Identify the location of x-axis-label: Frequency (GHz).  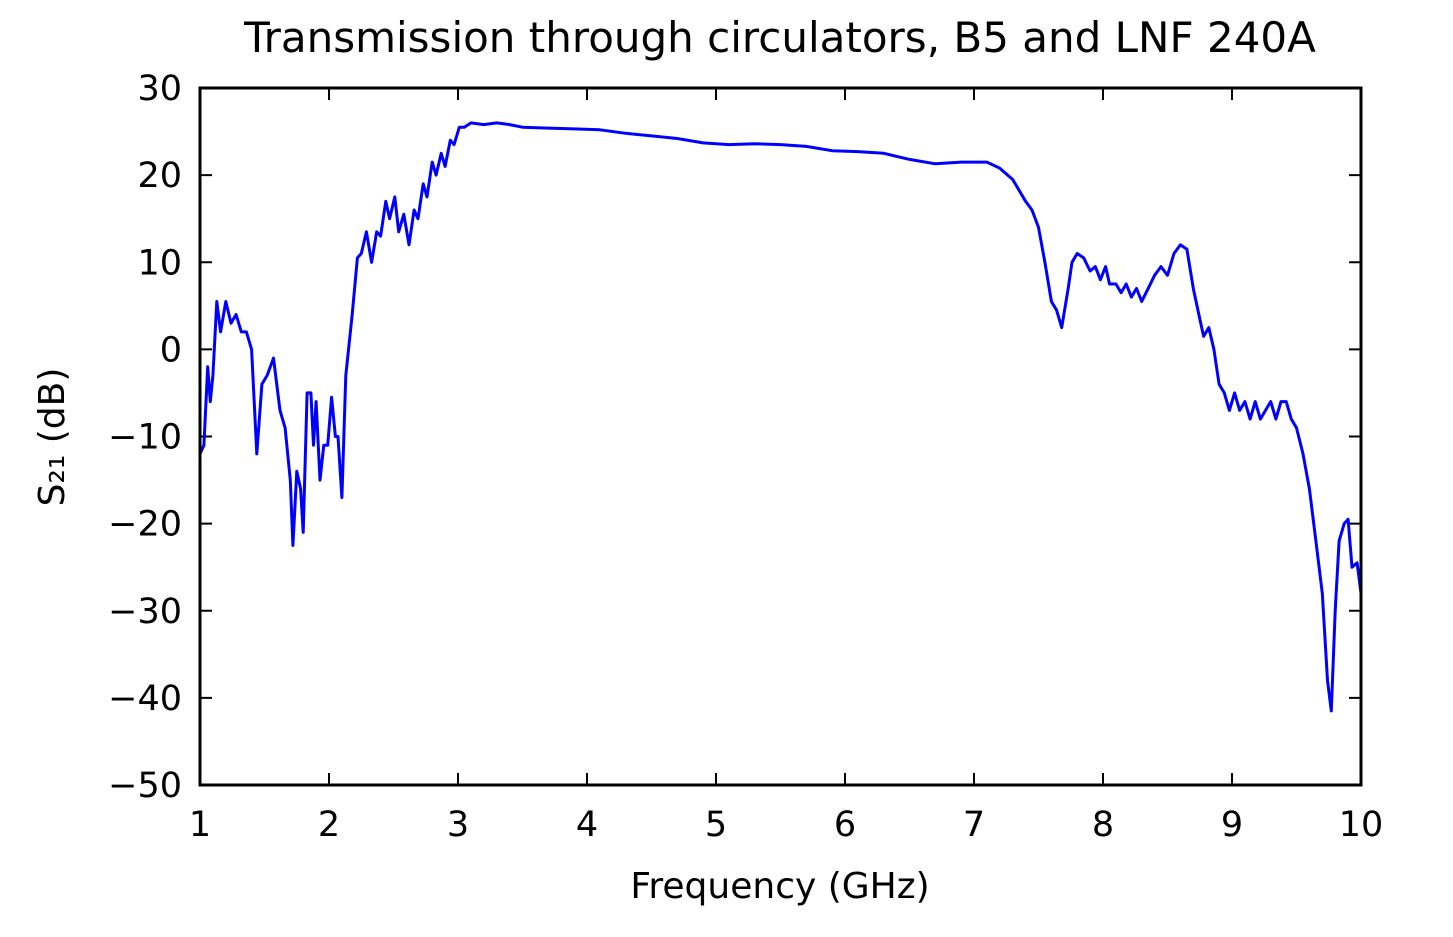
(779, 886).